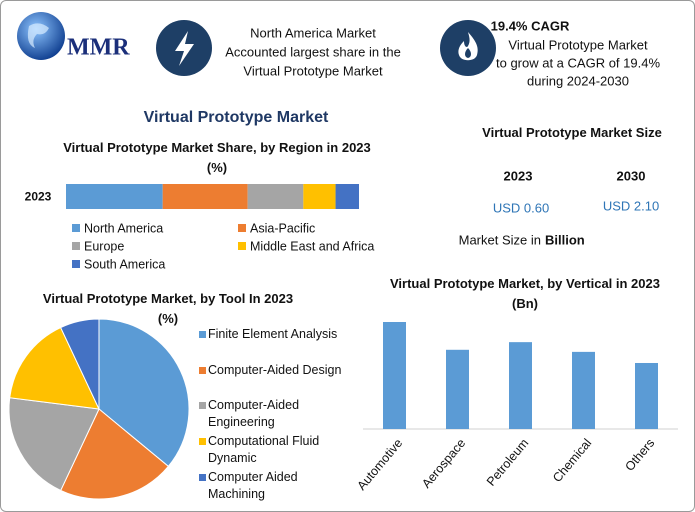 The height and width of the screenshot is (512, 695). I want to click on x-tick-label: Petroleum, so click(507, 462).